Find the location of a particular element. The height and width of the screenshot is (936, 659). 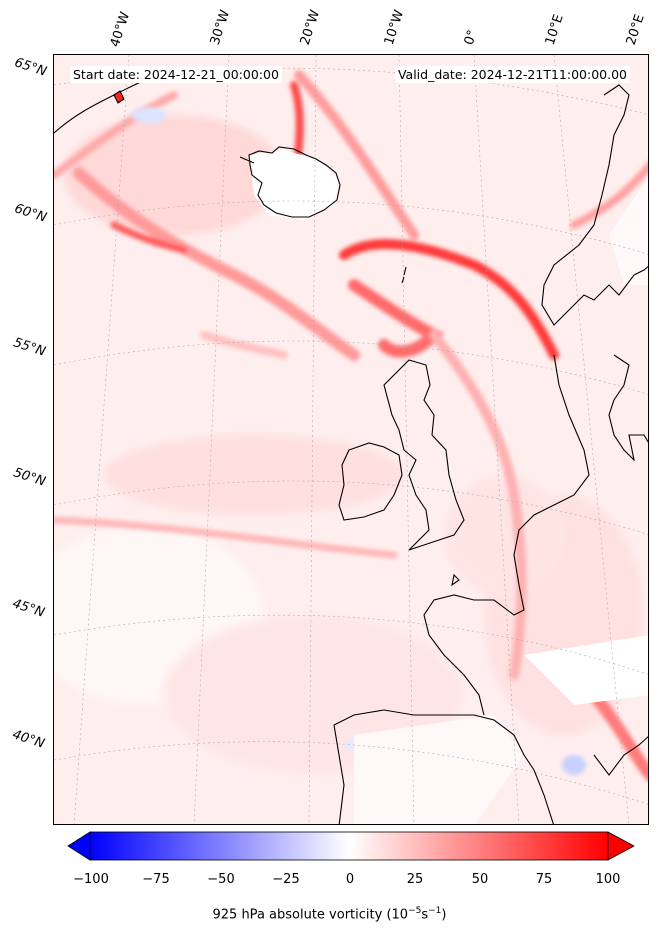

colorbar is located at coordinates (351, 846).